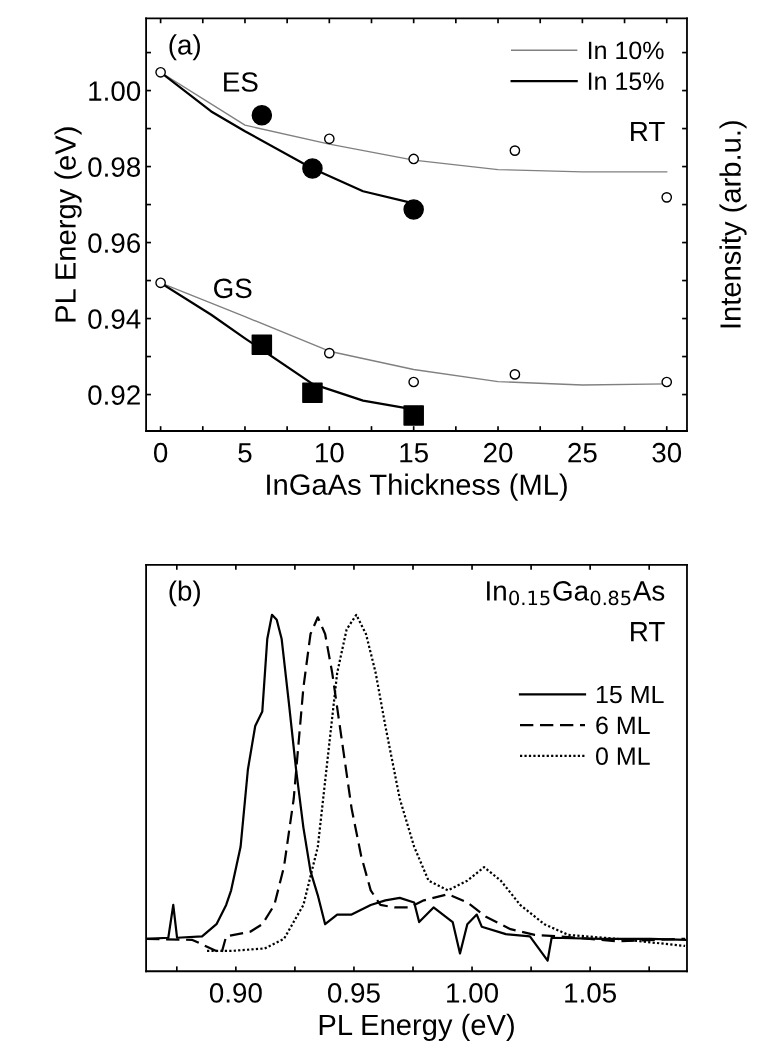 Image resolution: width=757 pixels, height=1050 pixels. What do you see at coordinates (417, 487) in the screenshot?
I see `x-axis-title: InGaAs Thickness (ML)` at bounding box center [417, 487].